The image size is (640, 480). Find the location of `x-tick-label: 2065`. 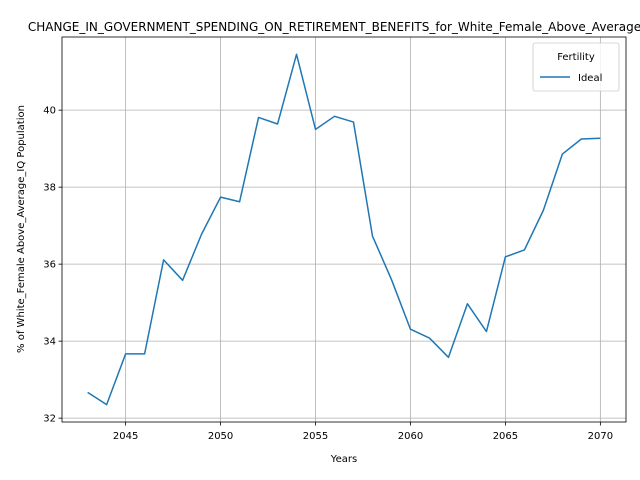

x-tick-label: 2065 is located at coordinates (505, 436).